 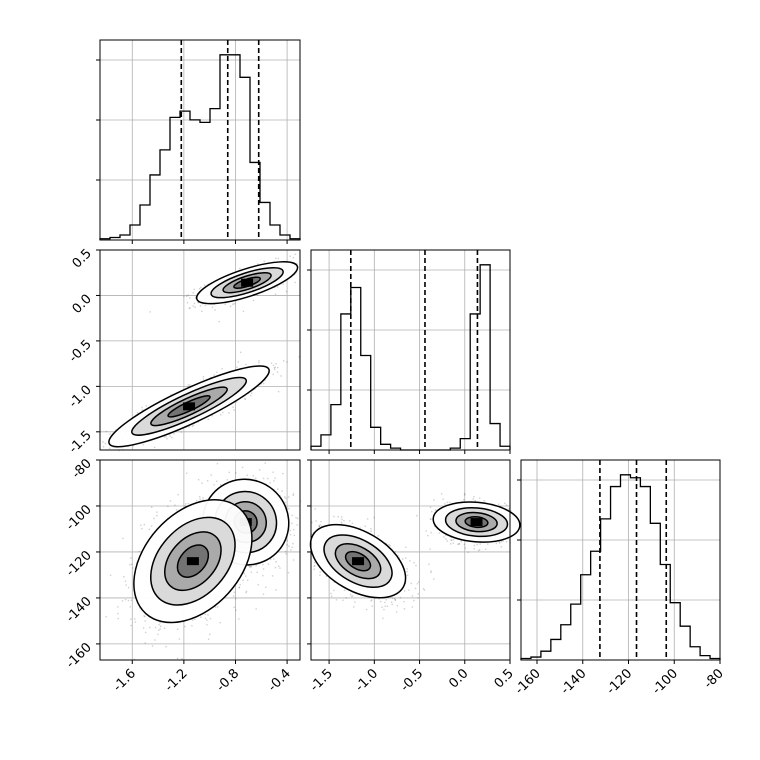 I want to click on y-tick-label: 0.0, so click(x=82, y=304).